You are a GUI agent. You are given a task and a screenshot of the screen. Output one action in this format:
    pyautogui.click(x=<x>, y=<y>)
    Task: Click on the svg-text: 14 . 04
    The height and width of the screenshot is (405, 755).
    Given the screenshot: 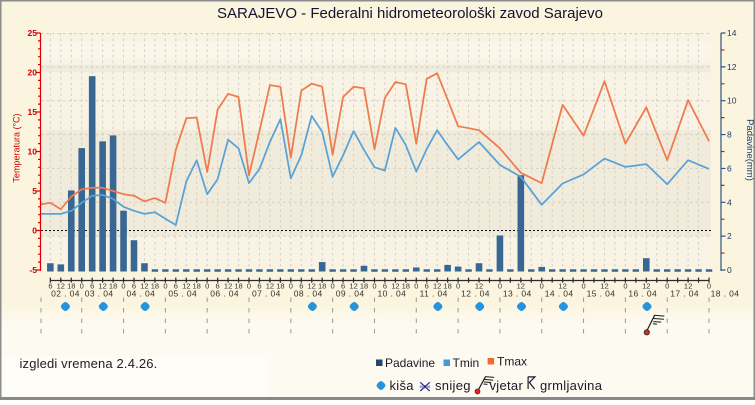 What is the action you would take?
    pyautogui.click(x=559, y=294)
    